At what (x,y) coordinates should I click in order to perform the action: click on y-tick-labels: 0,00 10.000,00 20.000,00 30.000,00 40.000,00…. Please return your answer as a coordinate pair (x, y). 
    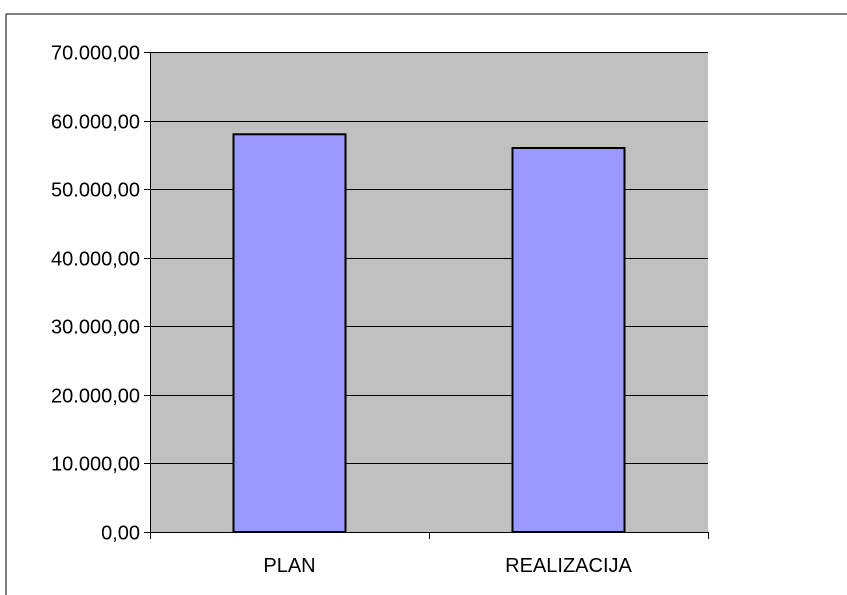
    Looking at the image, I should click on (95, 294).